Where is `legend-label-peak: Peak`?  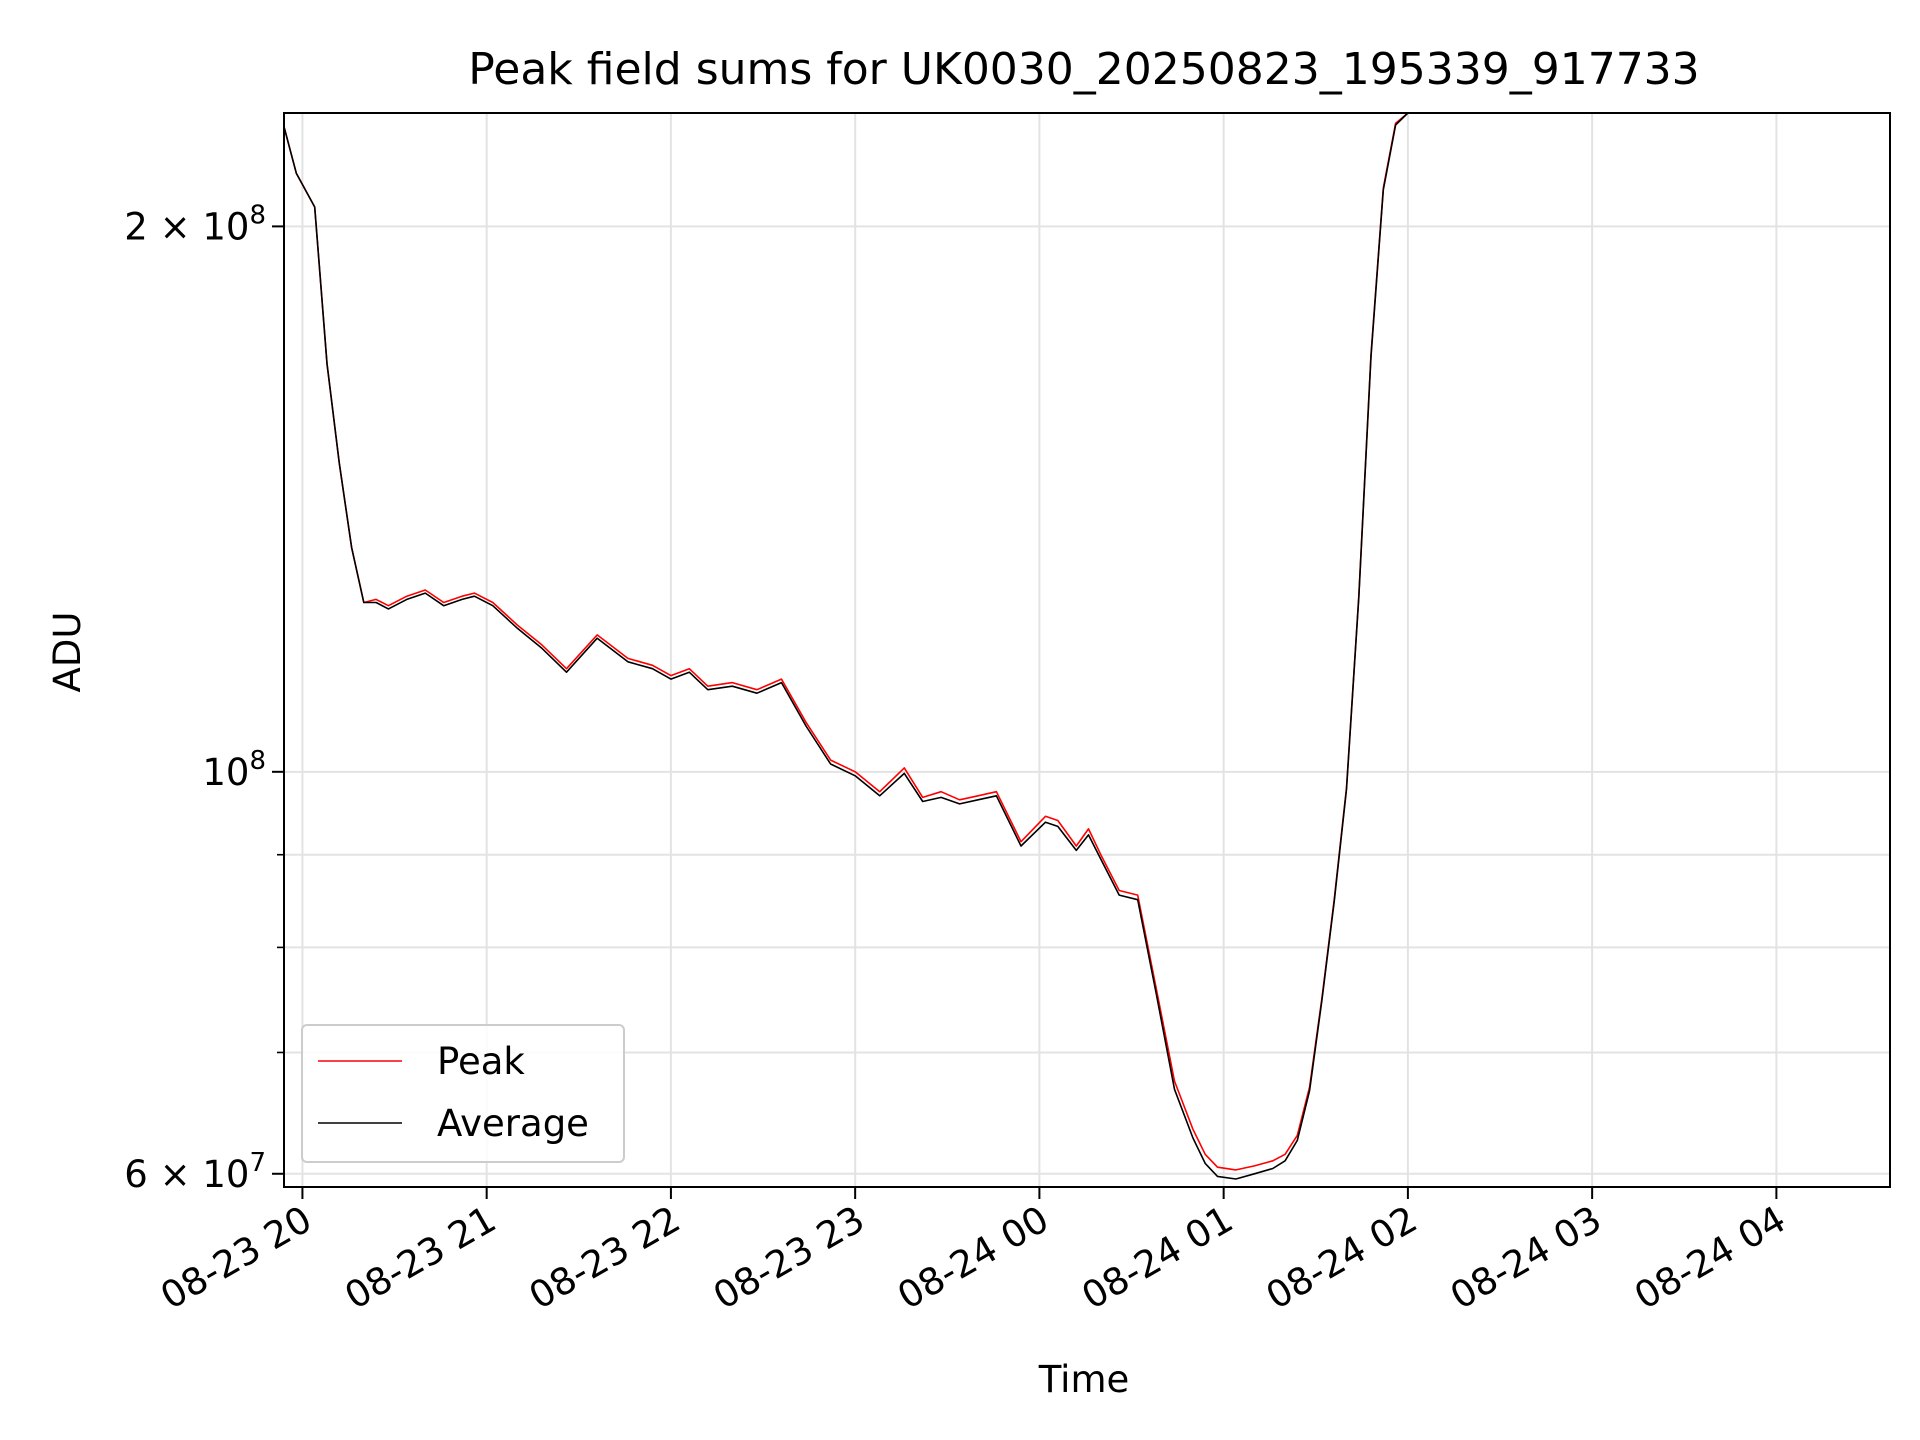 legend-label-peak: Peak is located at coordinates (481, 1061).